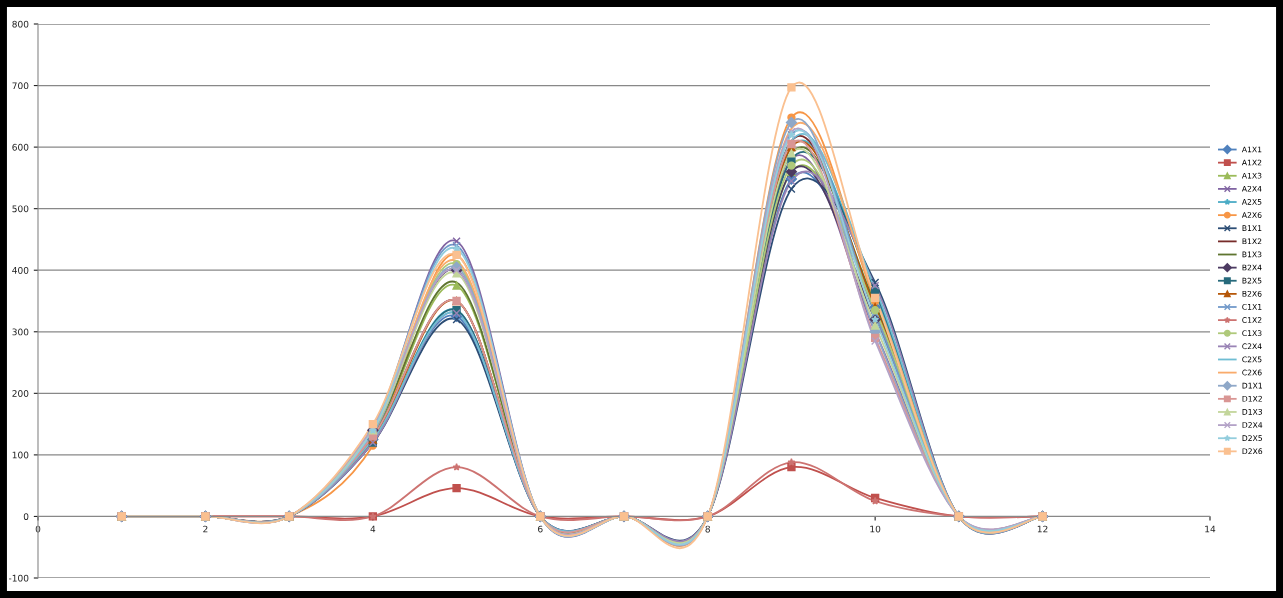 This screenshot has width=1283, height=598. What do you see at coordinates (540, 529) in the screenshot?
I see `x-tick-label: 6` at bounding box center [540, 529].